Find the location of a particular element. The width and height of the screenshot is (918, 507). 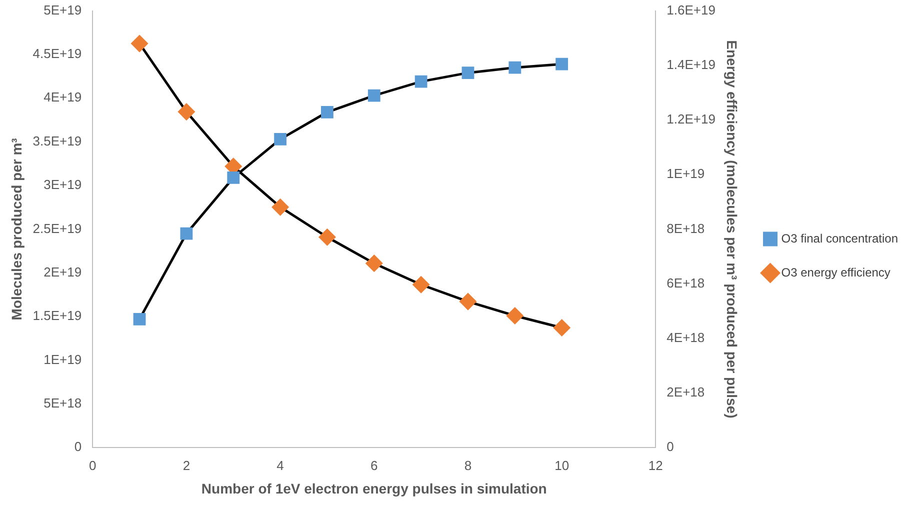

x-tick-label: 4 is located at coordinates (280, 465).